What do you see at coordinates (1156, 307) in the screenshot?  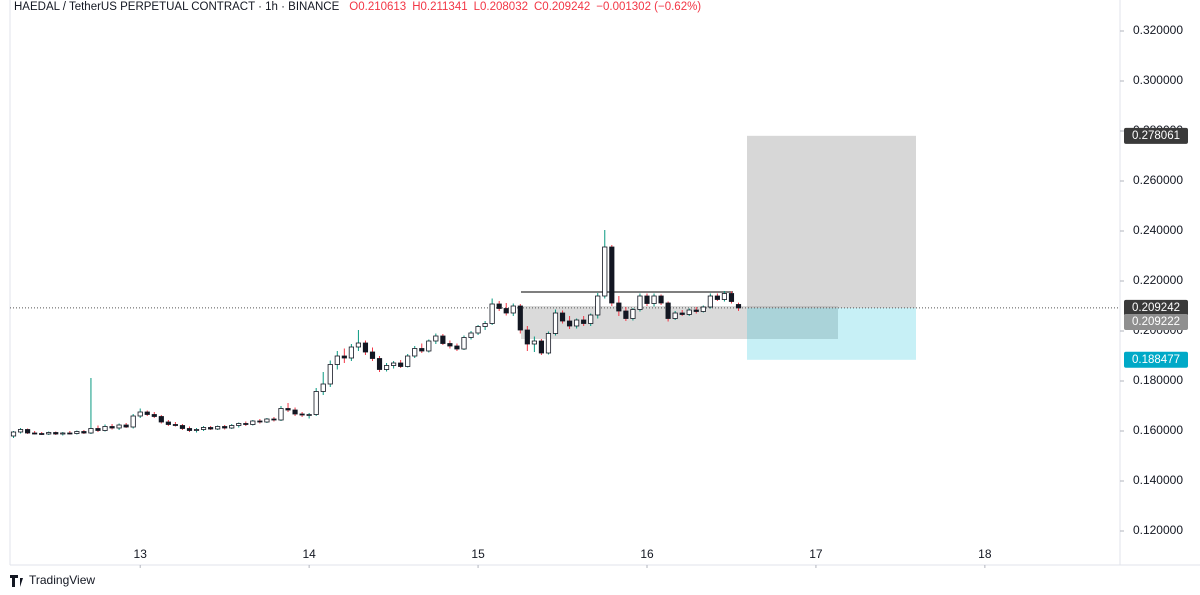 I see `last-price-badge-bg` at bounding box center [1156, 307].